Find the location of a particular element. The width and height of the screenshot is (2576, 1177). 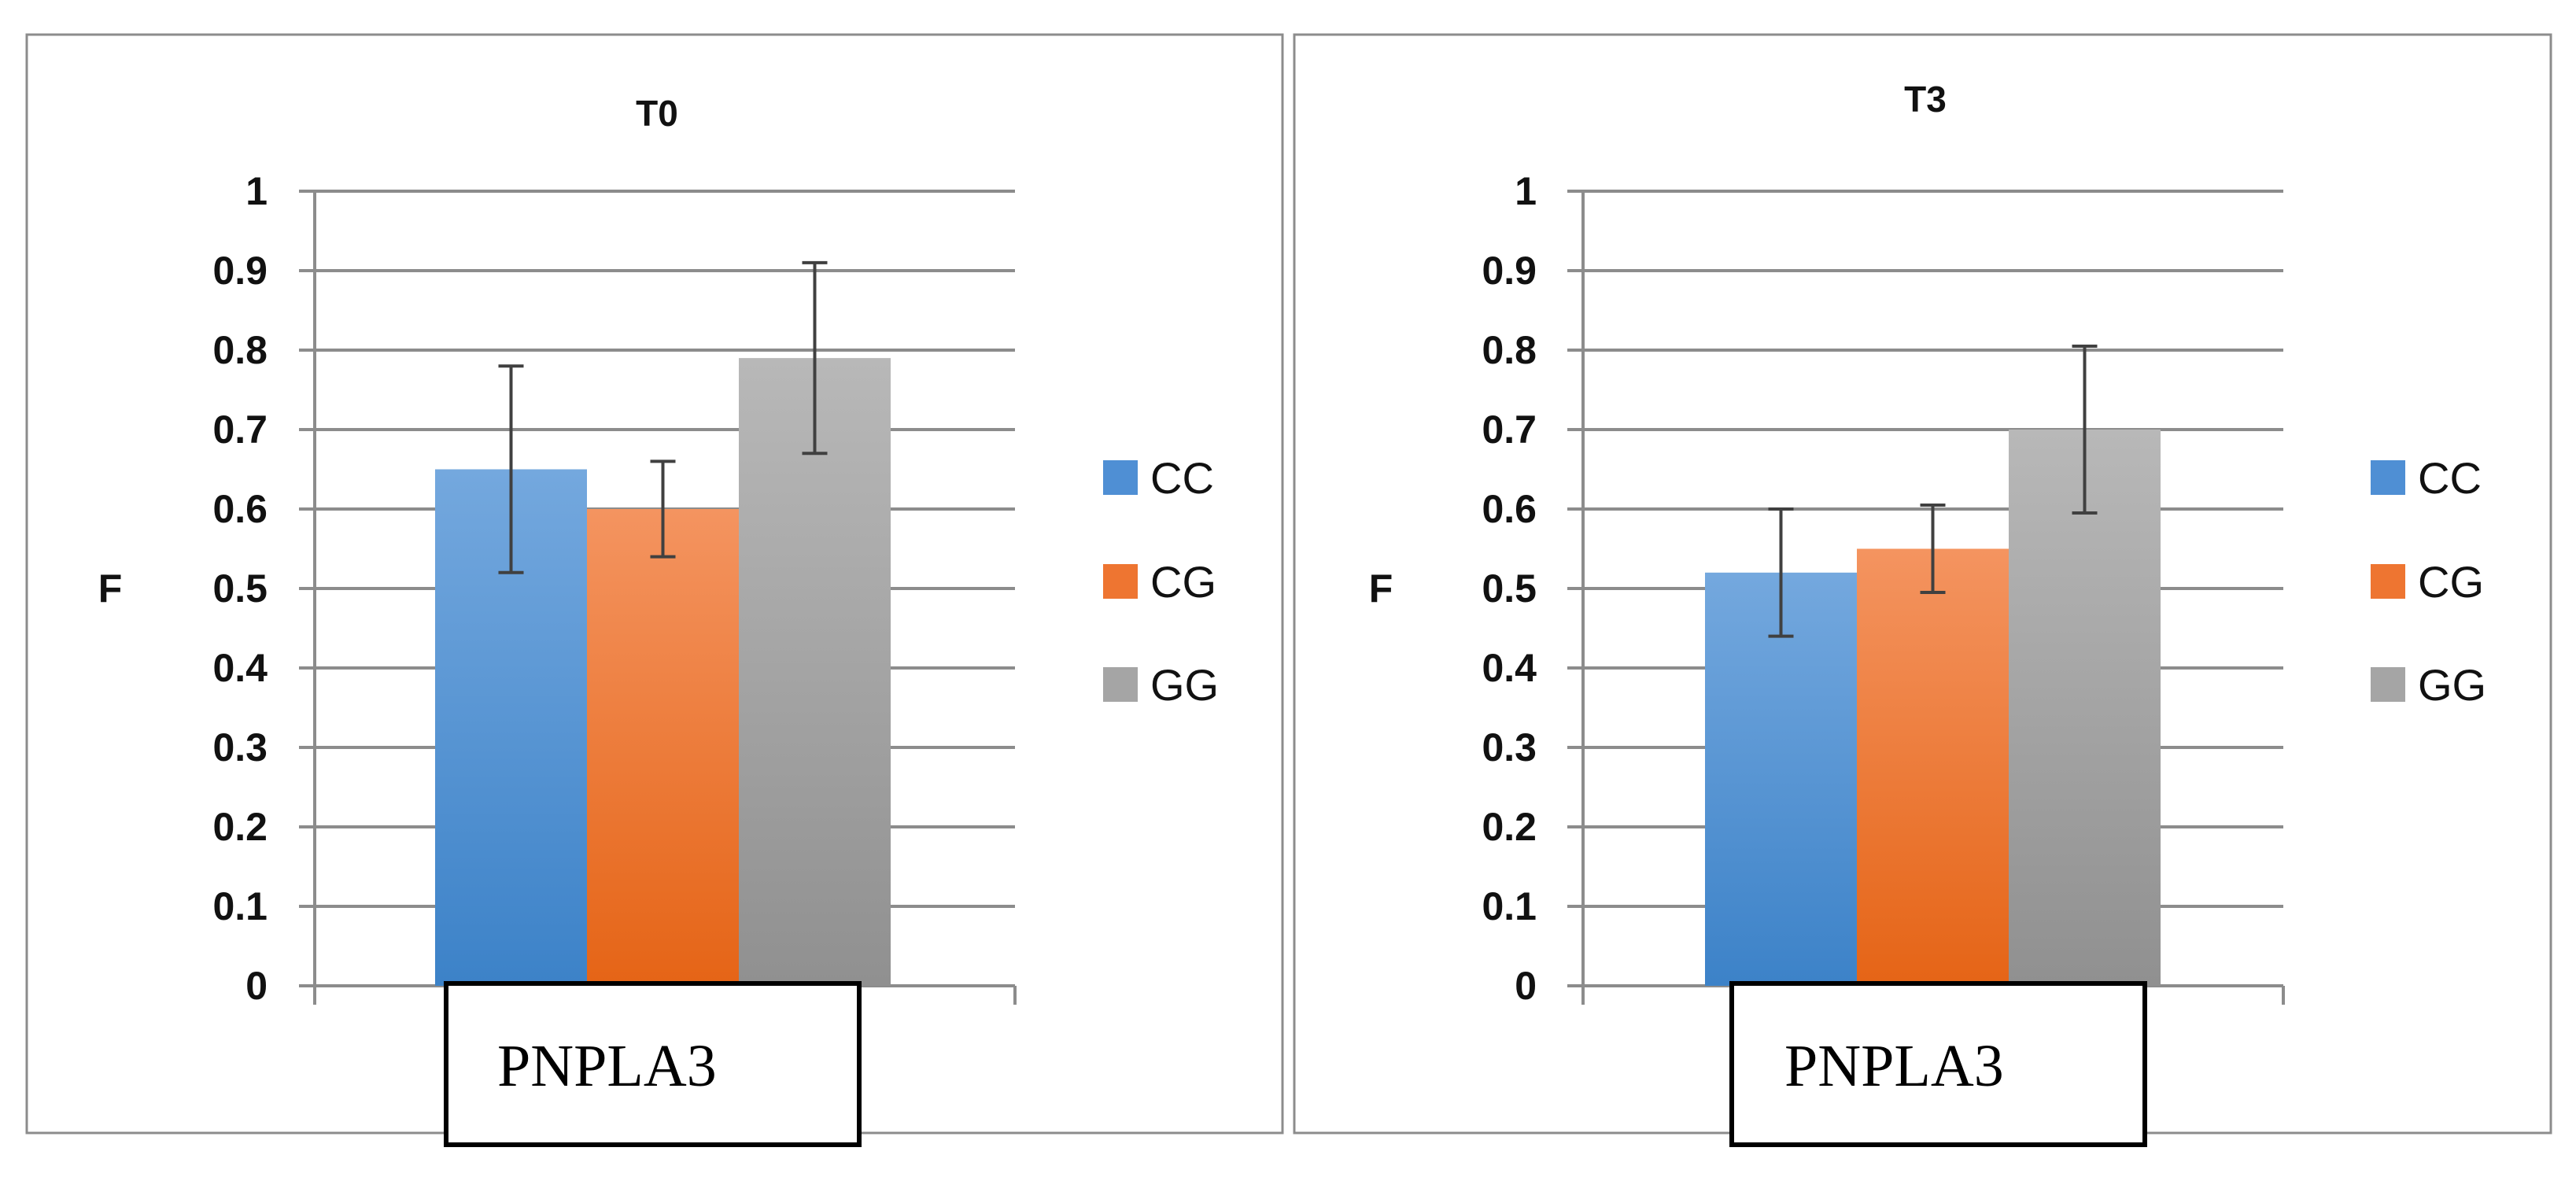

chart-title: T3 is located at coordinates (1926, 99).